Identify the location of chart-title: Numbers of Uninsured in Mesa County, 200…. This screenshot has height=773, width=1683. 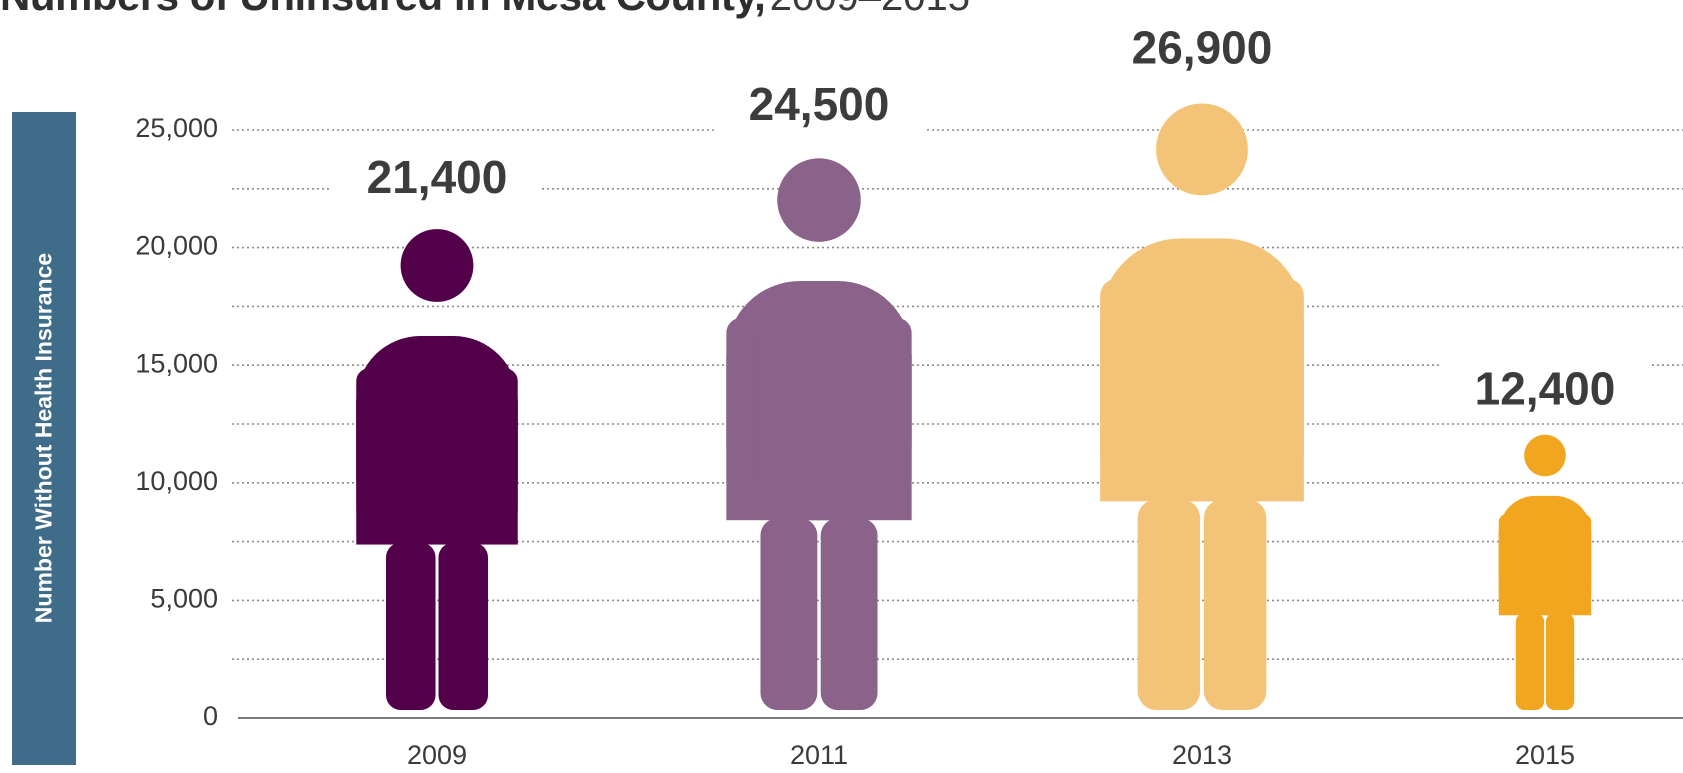
(485, 10).